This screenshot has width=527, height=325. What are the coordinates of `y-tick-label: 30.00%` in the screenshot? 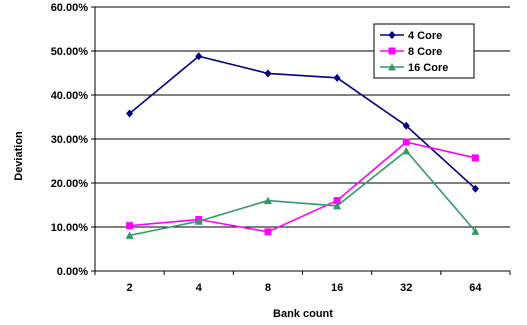 It's located at (70, 140).